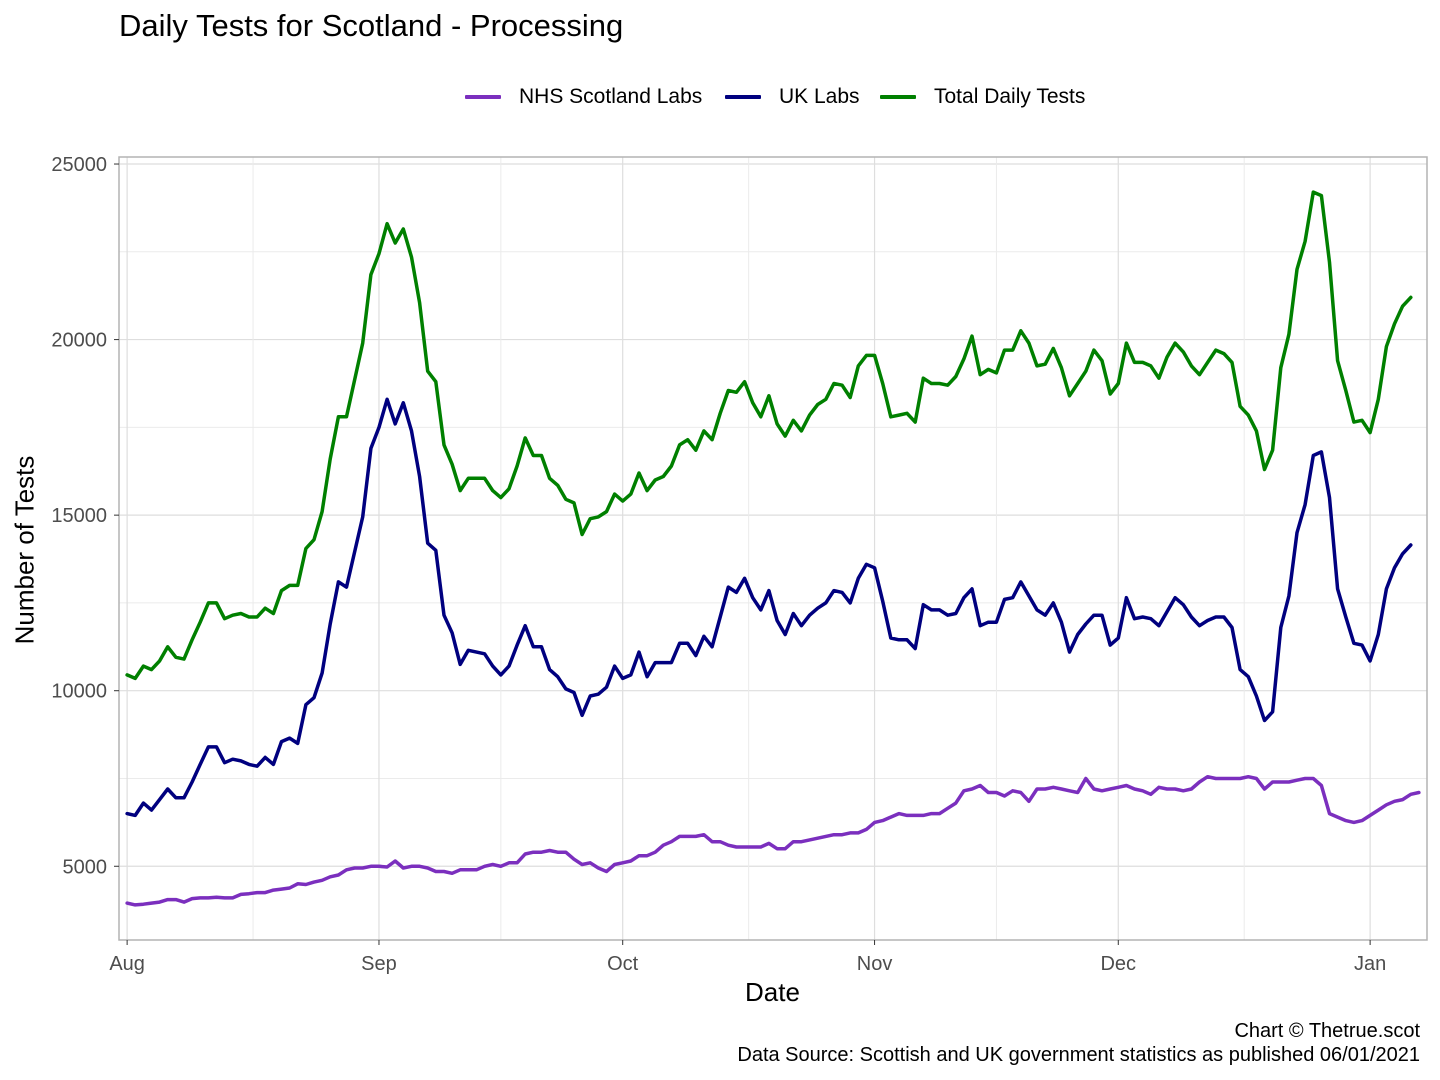  I want to click on x-tick-label: Dec, so click(1118, 964).